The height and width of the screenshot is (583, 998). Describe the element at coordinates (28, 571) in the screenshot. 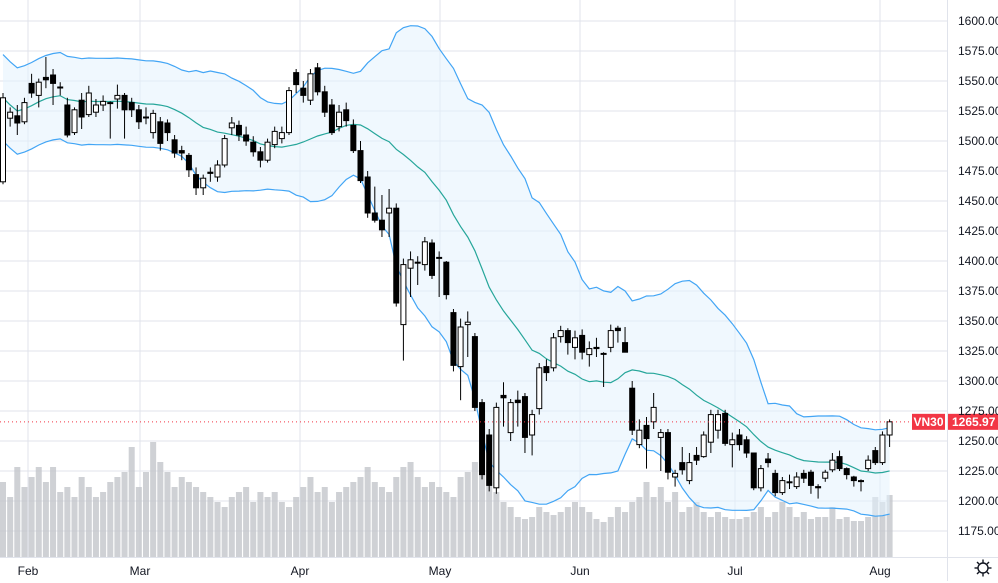

I see `x-tick-label: Feb` at that location.